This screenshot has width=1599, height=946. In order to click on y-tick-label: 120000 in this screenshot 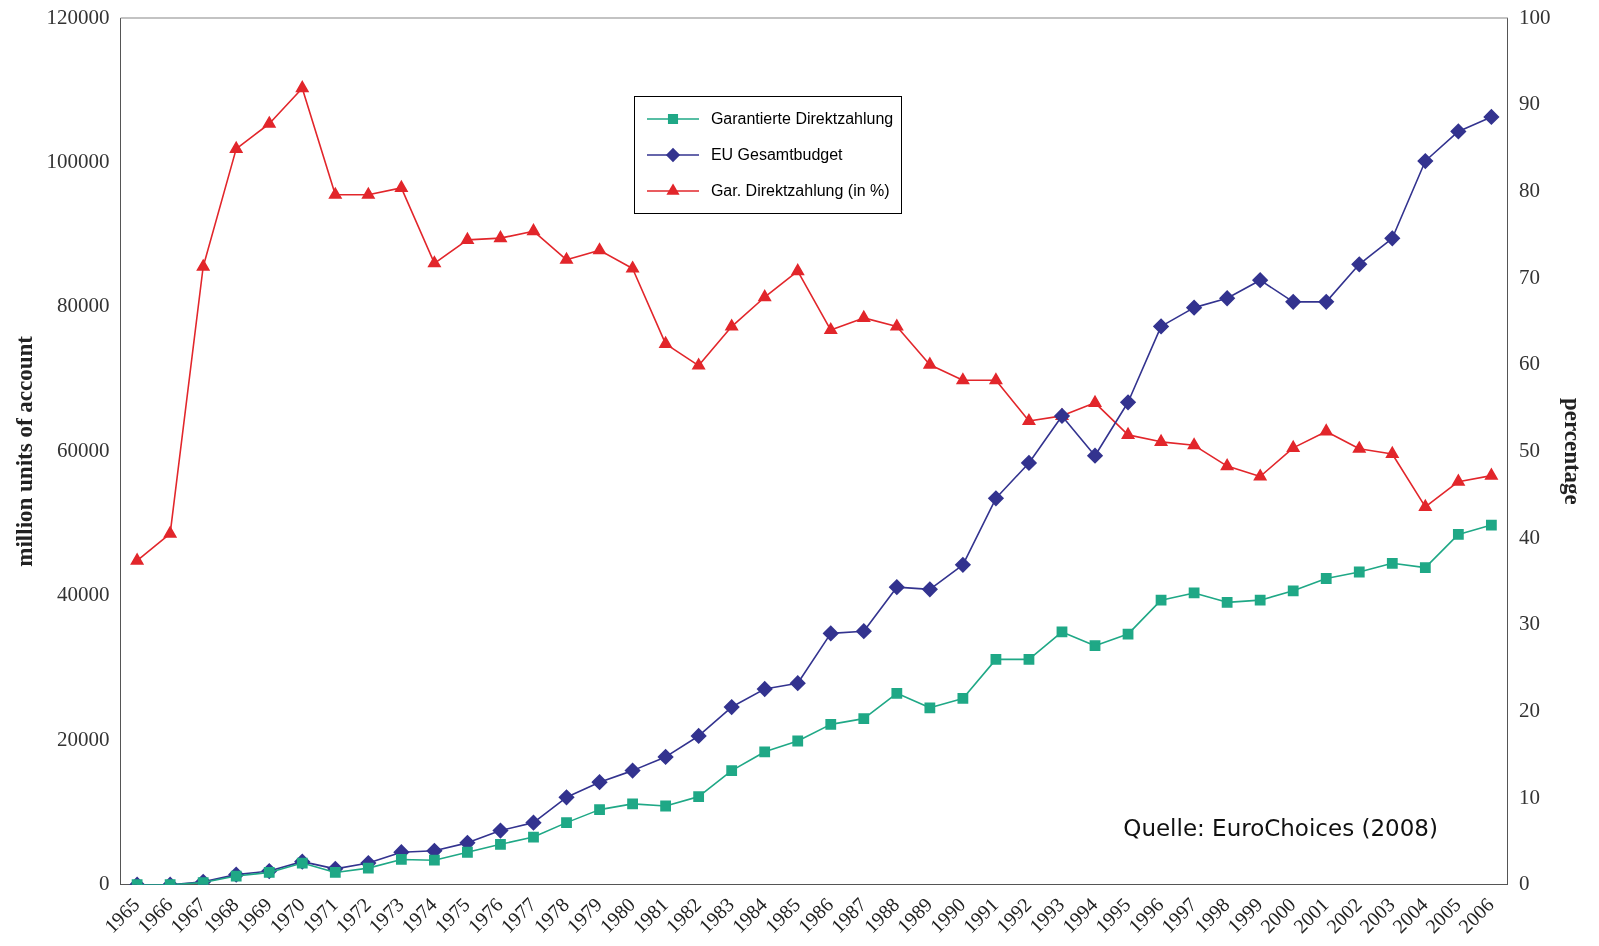, I will do `click(78, 16)`.